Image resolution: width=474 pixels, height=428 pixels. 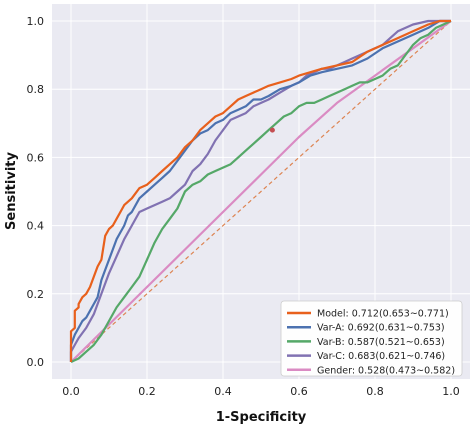 What do you see at coordinates (451, 391) in the screenshot?
I see `x-tick-label: 1.0` at bounding box center [451, 391].